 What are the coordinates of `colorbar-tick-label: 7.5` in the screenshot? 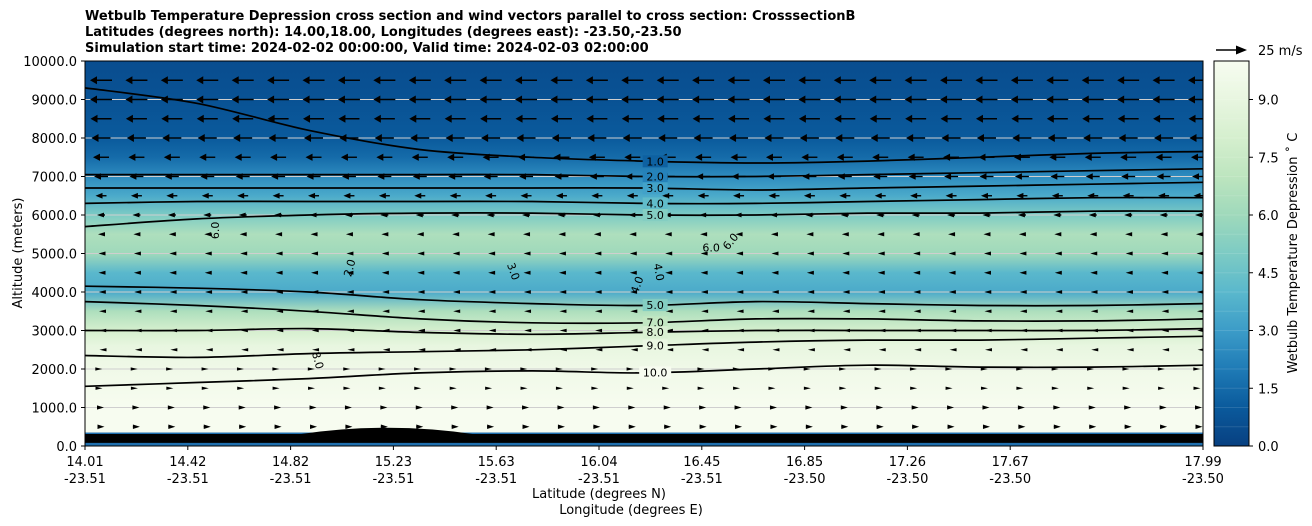 It's located at (1268, 158).